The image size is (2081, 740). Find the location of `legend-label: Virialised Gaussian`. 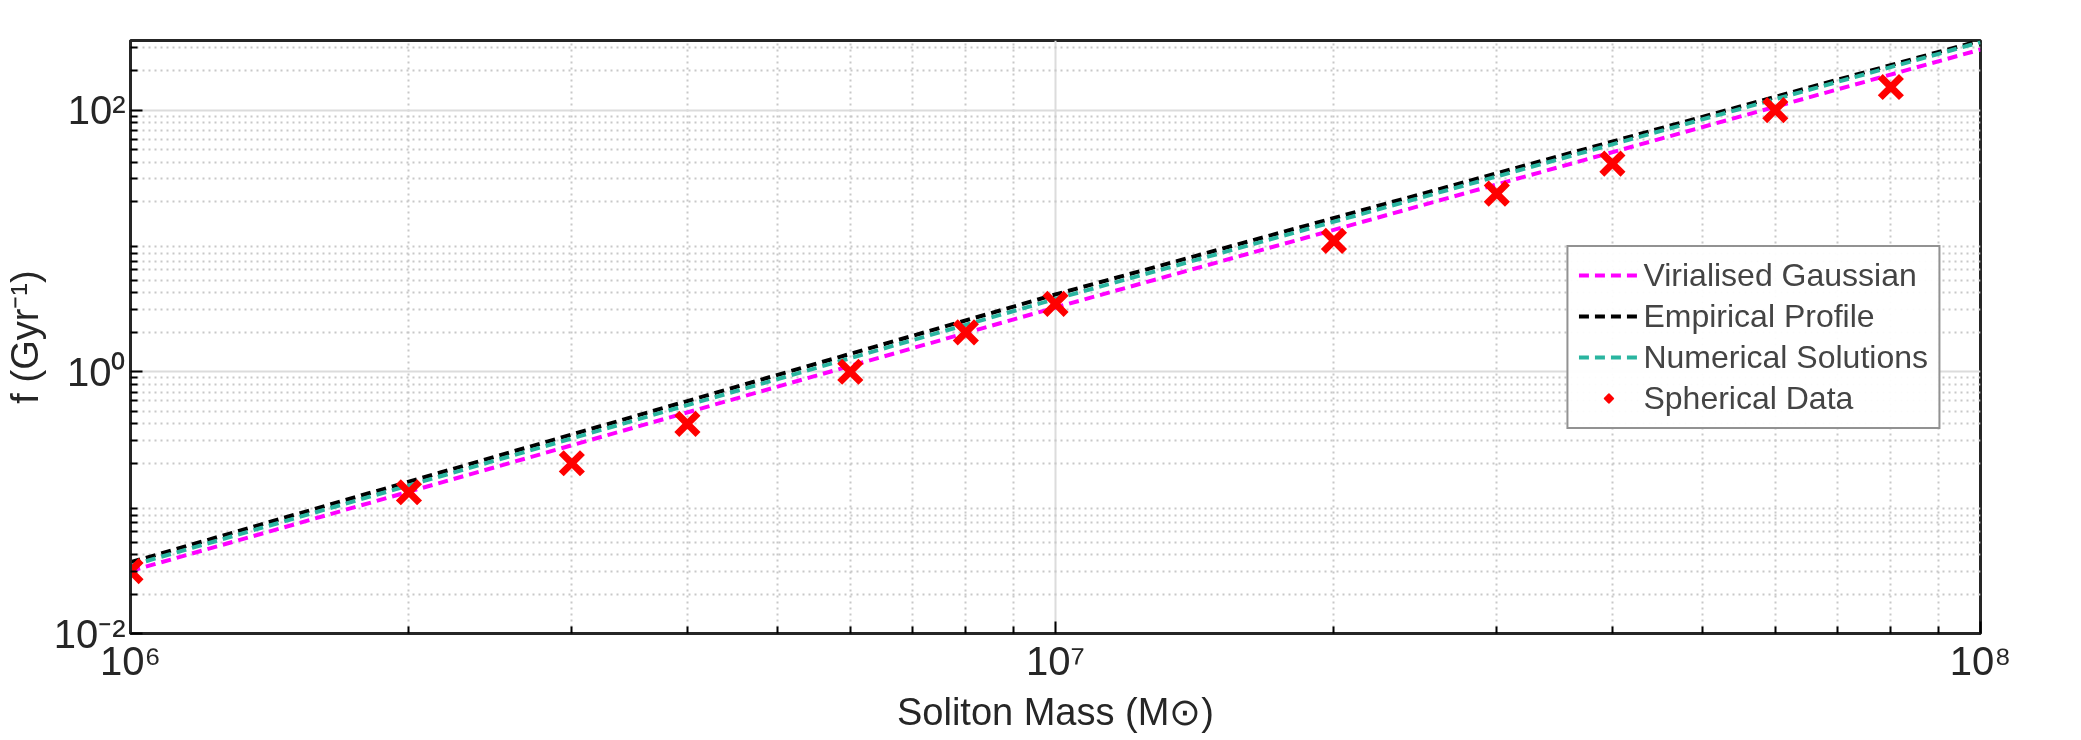

legend-label: Virialised Gaussian is located at coordinates (1780, 275).